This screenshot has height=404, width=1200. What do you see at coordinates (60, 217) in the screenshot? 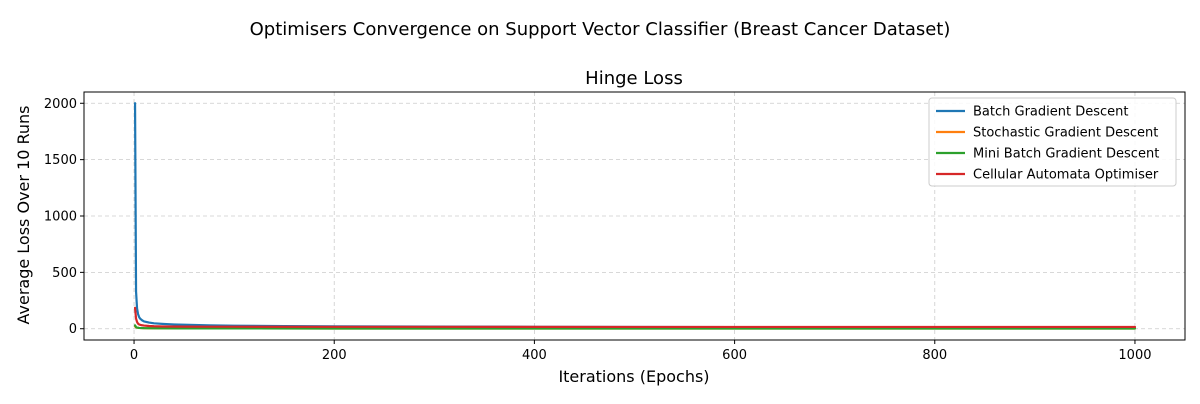
I see `y-tick-label: 1000` at bounding box center [60, 217].